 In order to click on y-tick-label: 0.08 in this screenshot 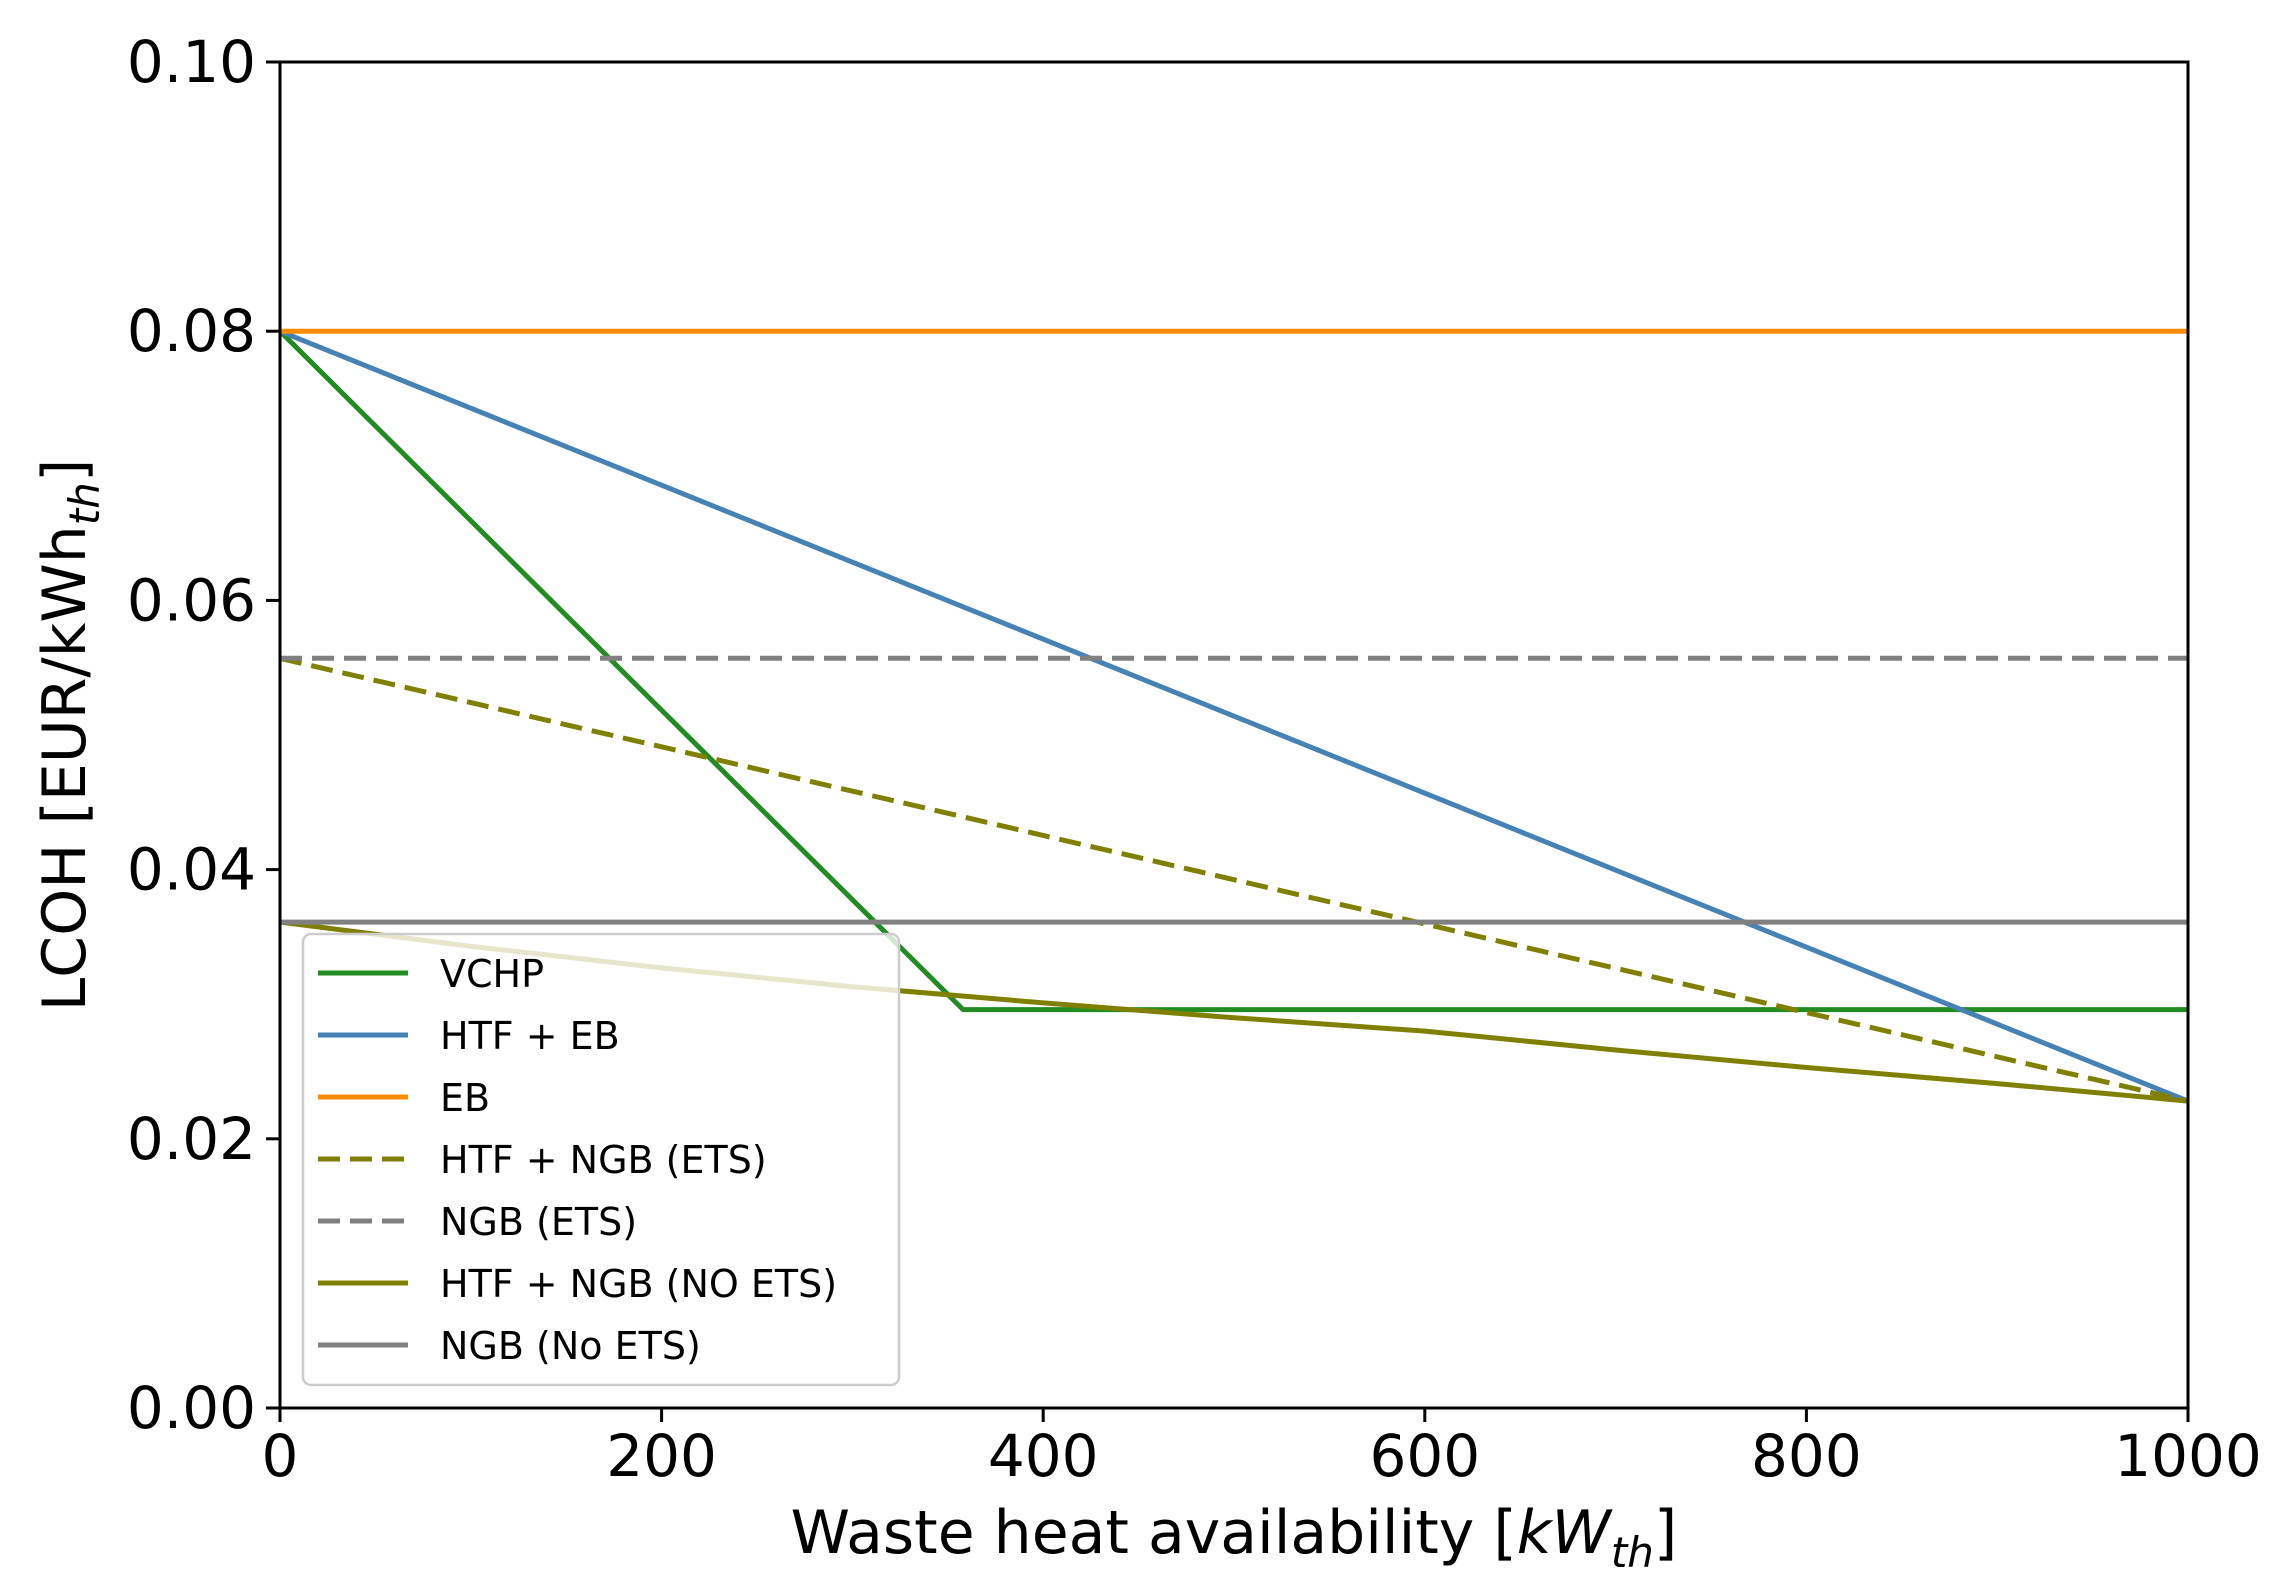, I will do `click(191, 331)`.